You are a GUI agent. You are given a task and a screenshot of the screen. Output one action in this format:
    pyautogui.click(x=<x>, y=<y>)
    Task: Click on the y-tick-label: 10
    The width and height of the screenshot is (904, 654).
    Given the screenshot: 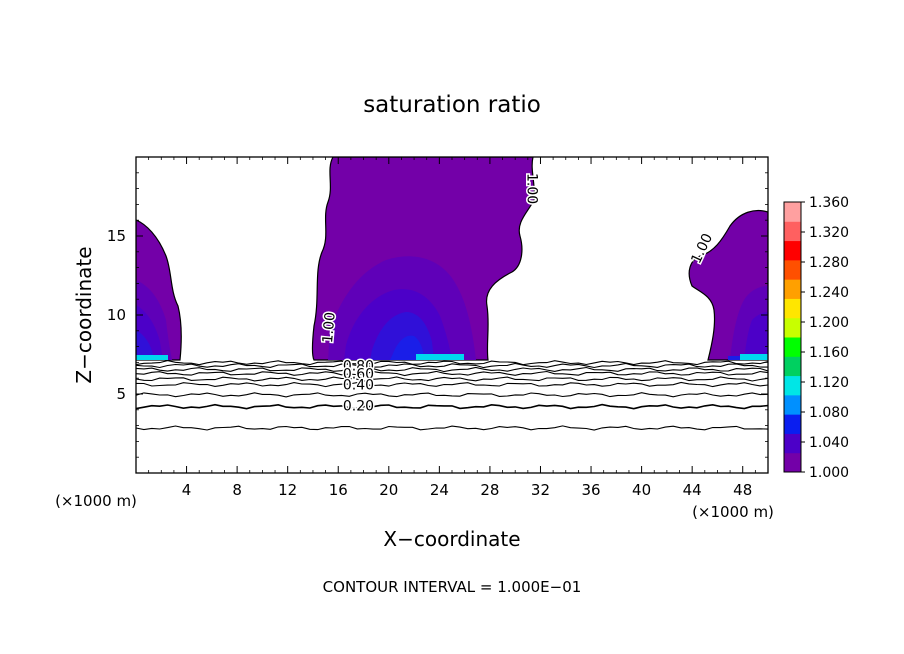 What is the action you would take?
    pyautogui.click(x=116, y=315)
    